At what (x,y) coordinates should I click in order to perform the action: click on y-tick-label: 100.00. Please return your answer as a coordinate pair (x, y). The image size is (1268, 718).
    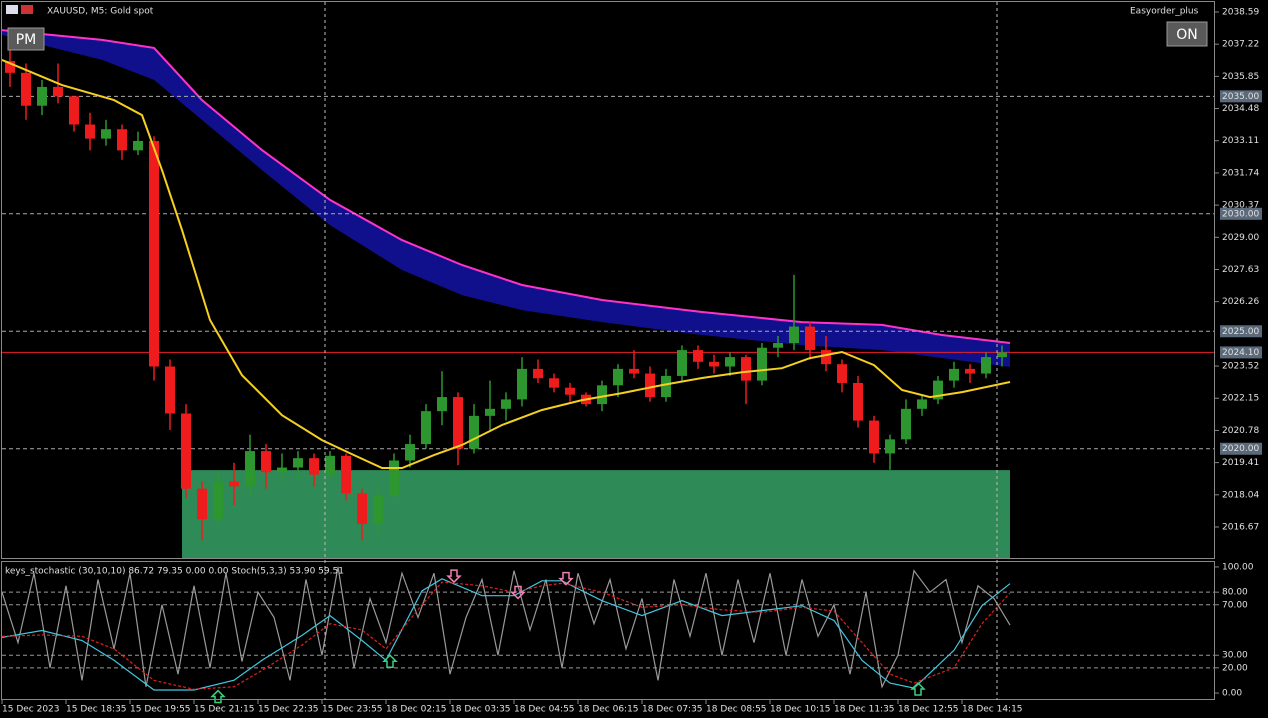
    Looking at the image, I should click on (1238, 567).